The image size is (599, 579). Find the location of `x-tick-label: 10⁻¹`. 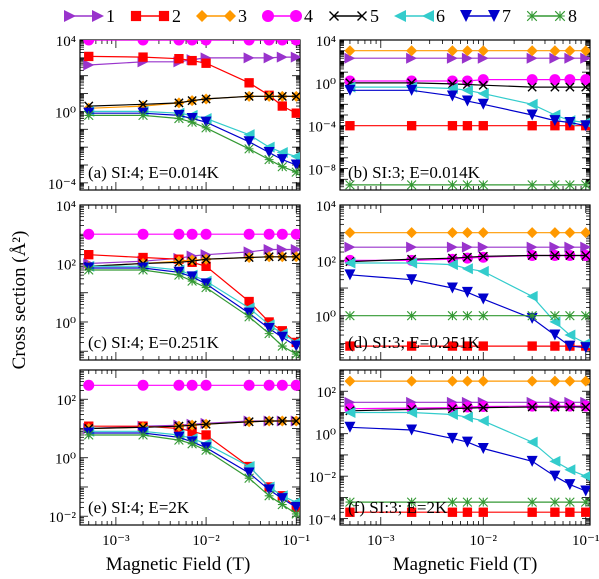

x-tick-label: 10⁻¹ is located at coordinates (296, 541).